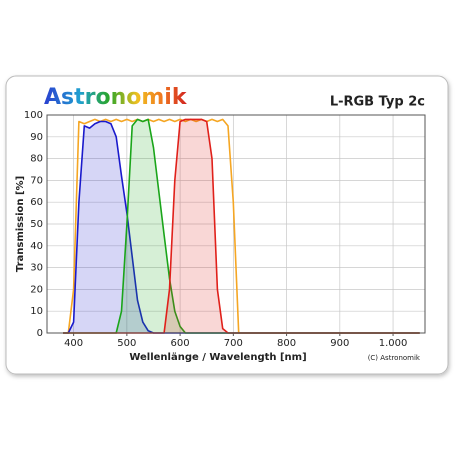 The image size is (455, 459). Describe the element at coordinates (233, 343) in the screenshot. I see `x-tick-label: 700` at that location.